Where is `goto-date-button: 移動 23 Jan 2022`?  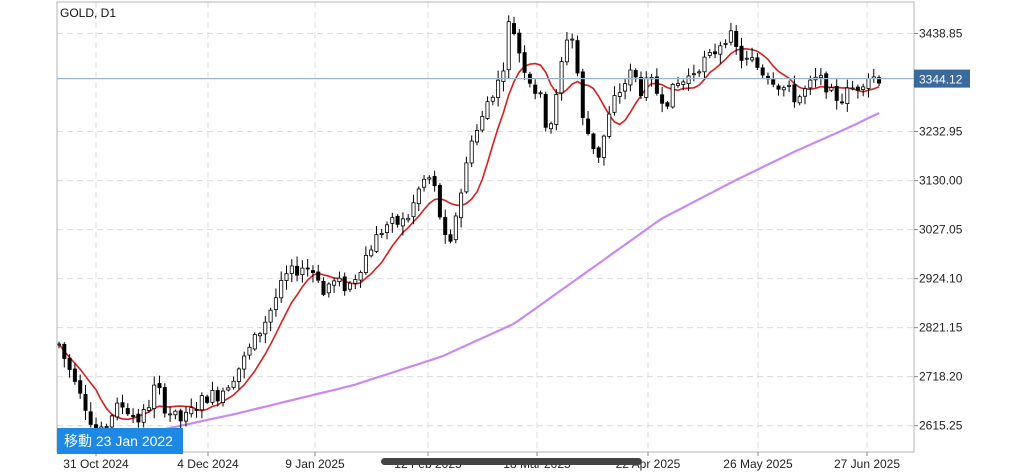
goto-date-button: 移動 23 Jan 2022 is located at coordinates (120, 441).